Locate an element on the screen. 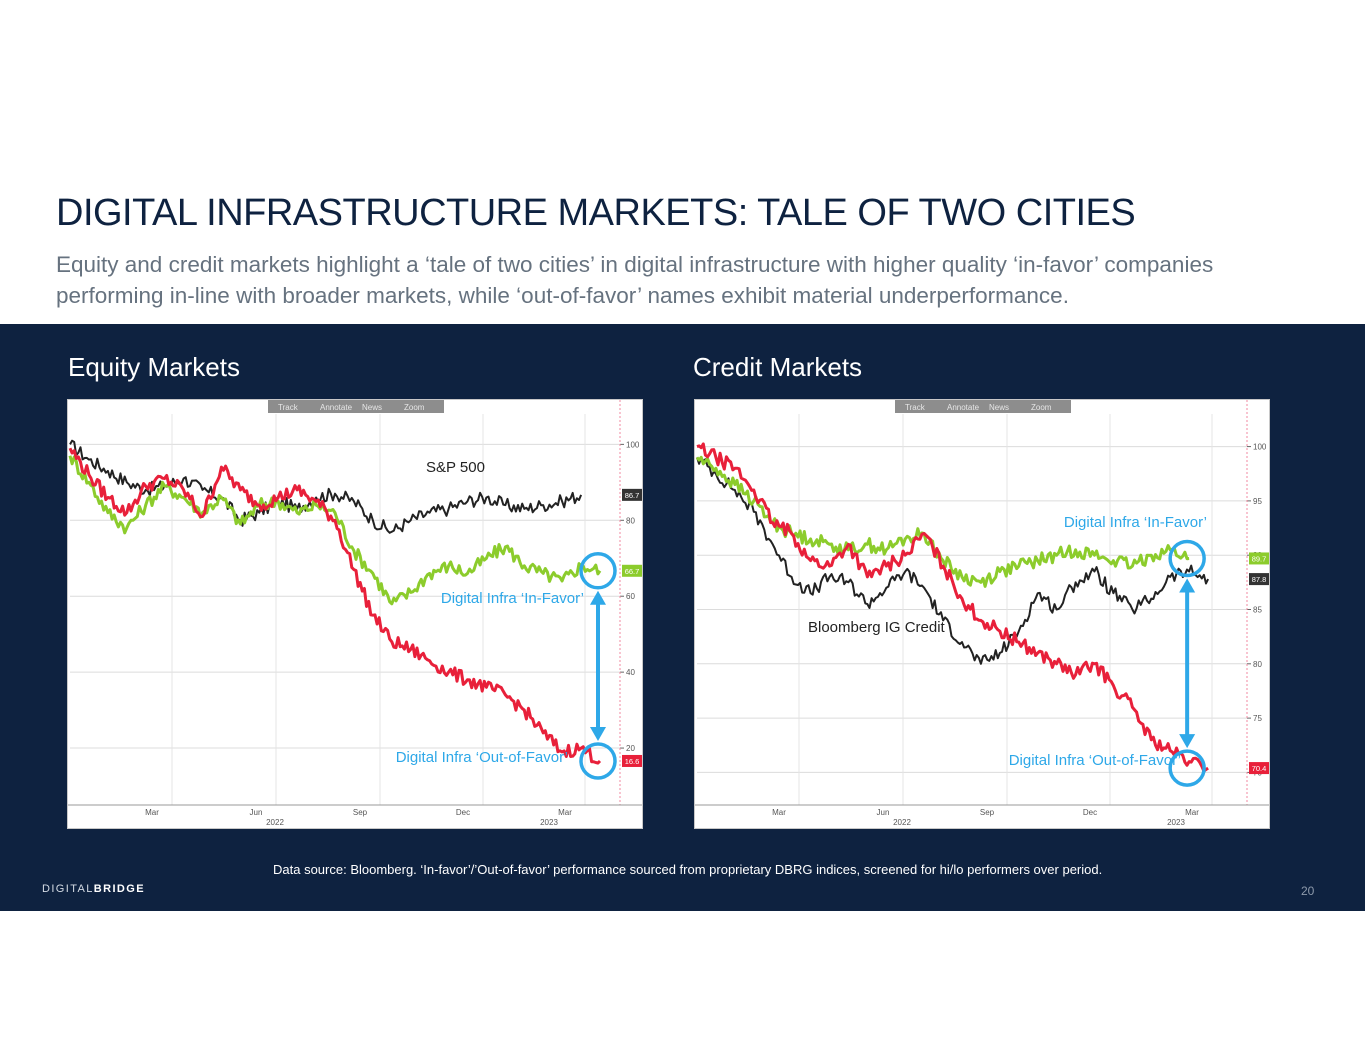  last-value-badge: 66.7 is located at coordinates (632, 570).